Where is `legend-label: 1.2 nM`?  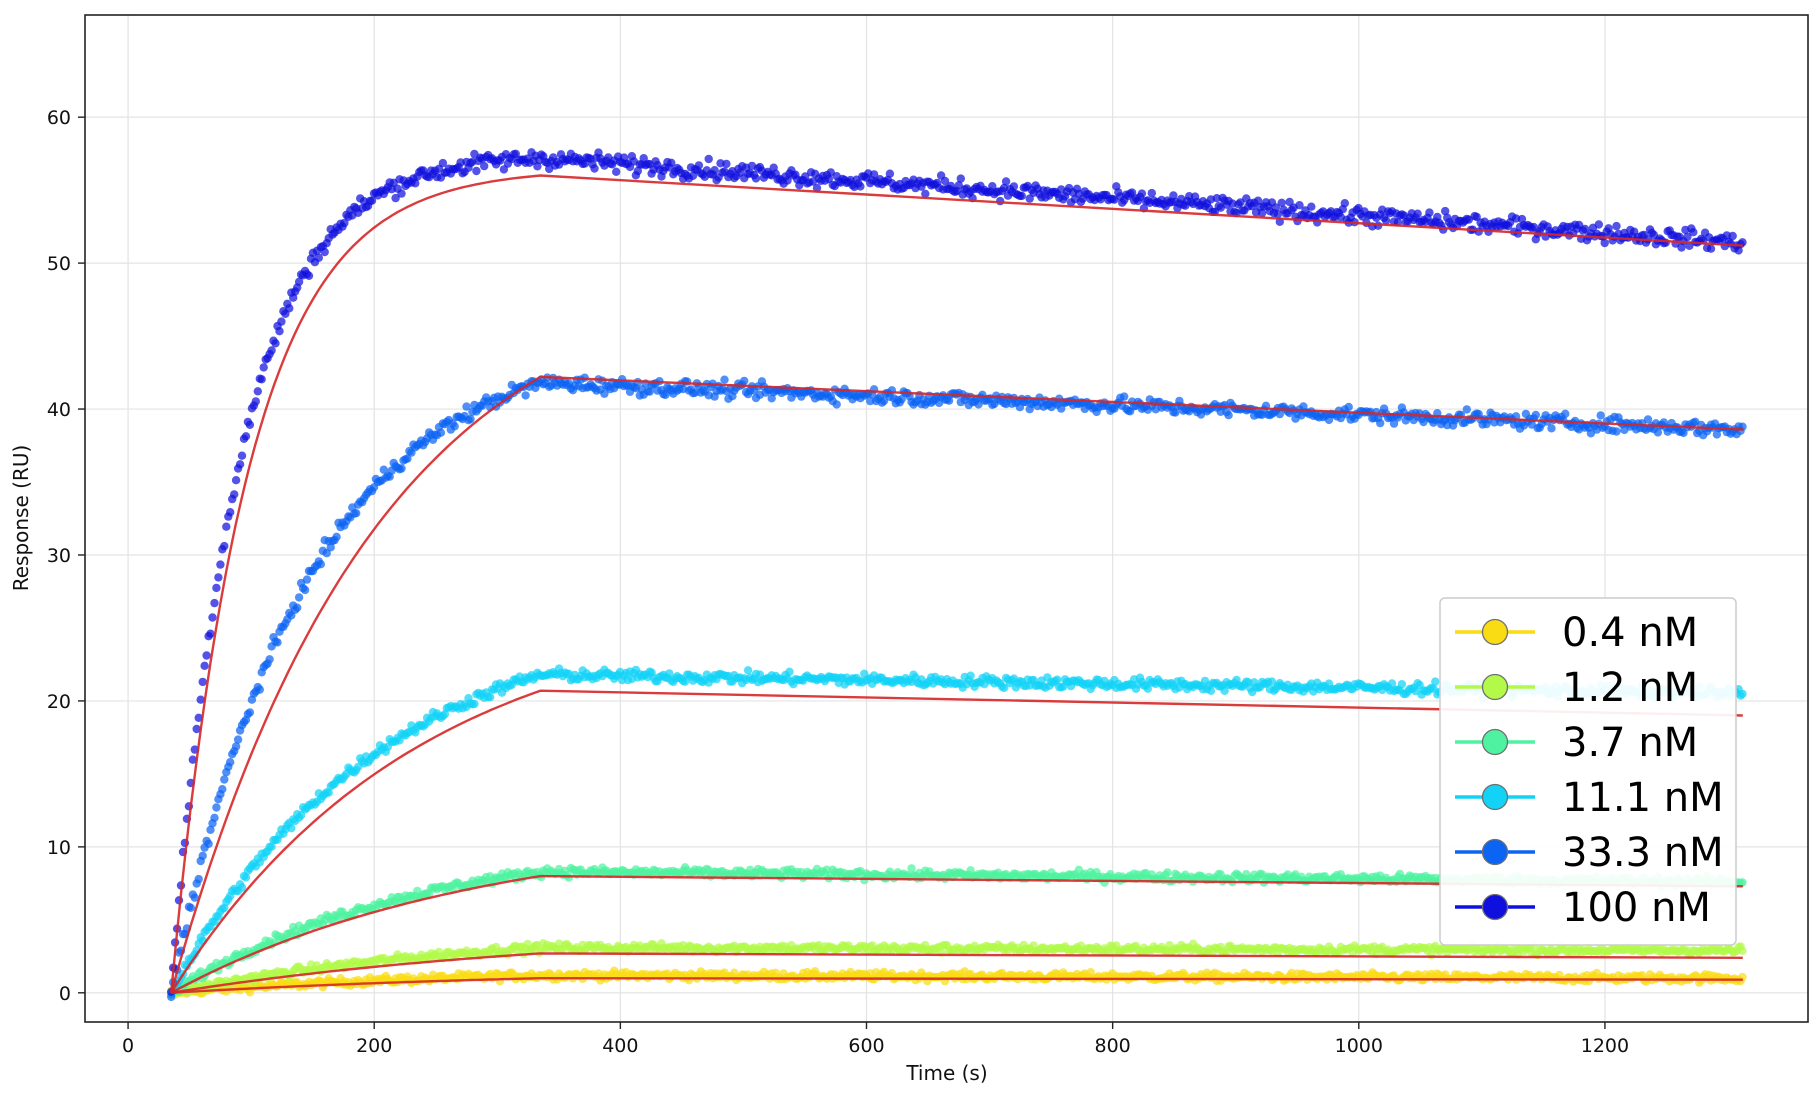
legend-label: 1.2 nM is located at coordinates (1630, 688).